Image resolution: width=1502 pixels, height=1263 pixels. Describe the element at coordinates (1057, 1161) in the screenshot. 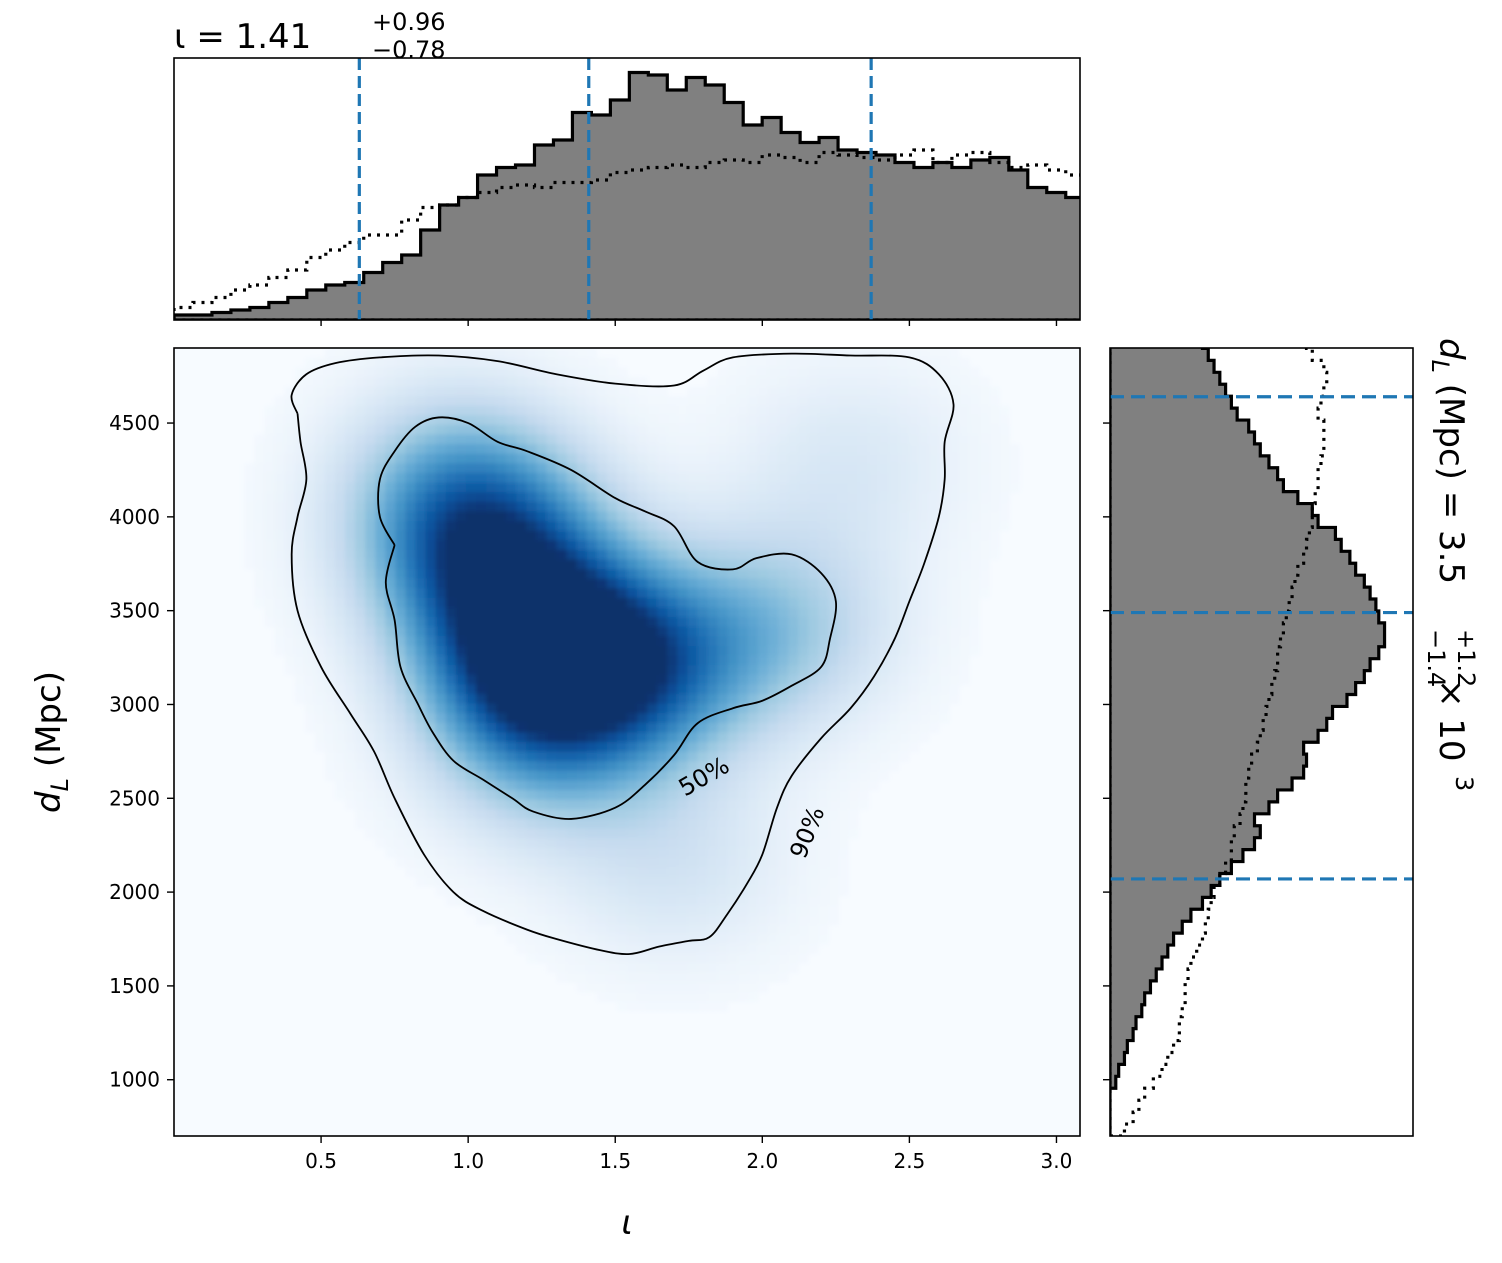

I see `main-xtick-label-5: 3.0` at that location.